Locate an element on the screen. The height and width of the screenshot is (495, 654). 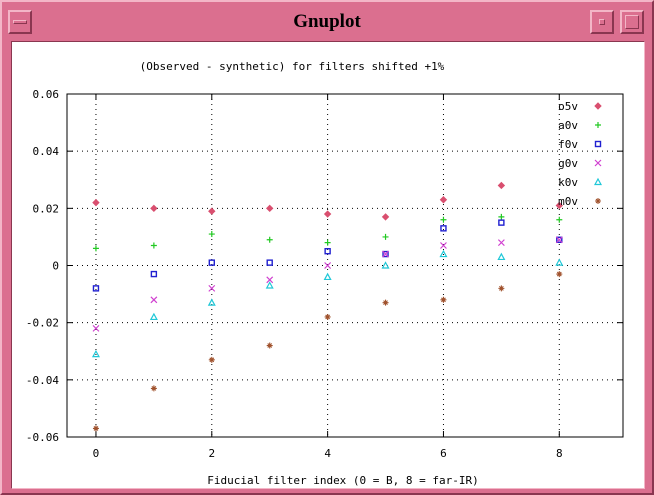
y-tick-label: 0.02 is located at coordinates (46, 208).